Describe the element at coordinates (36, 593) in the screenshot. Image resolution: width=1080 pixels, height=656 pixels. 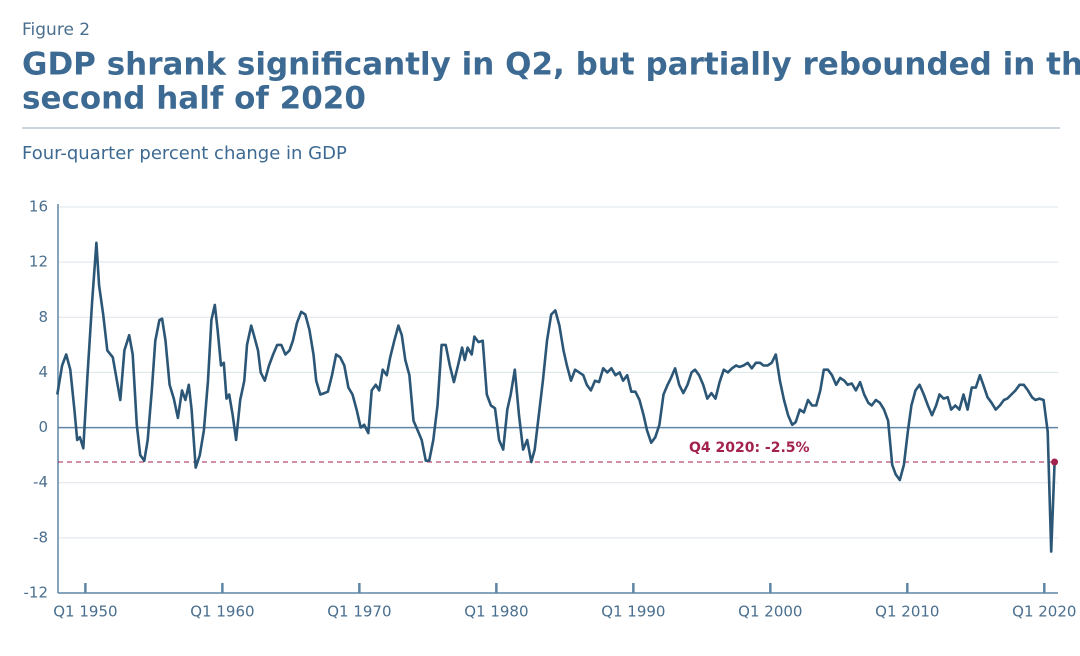
I see `y-tick-label: -12` at that location.